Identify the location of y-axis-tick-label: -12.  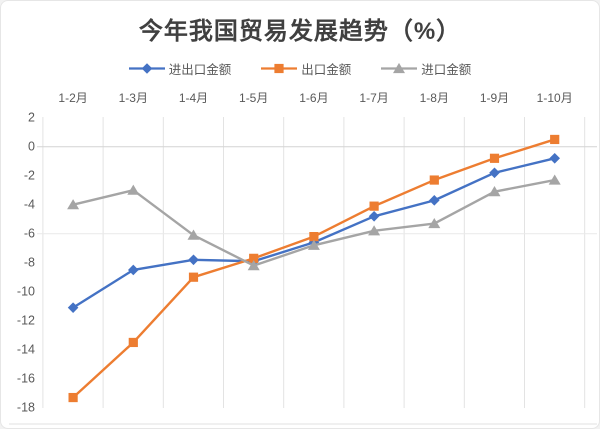
(26, 321).